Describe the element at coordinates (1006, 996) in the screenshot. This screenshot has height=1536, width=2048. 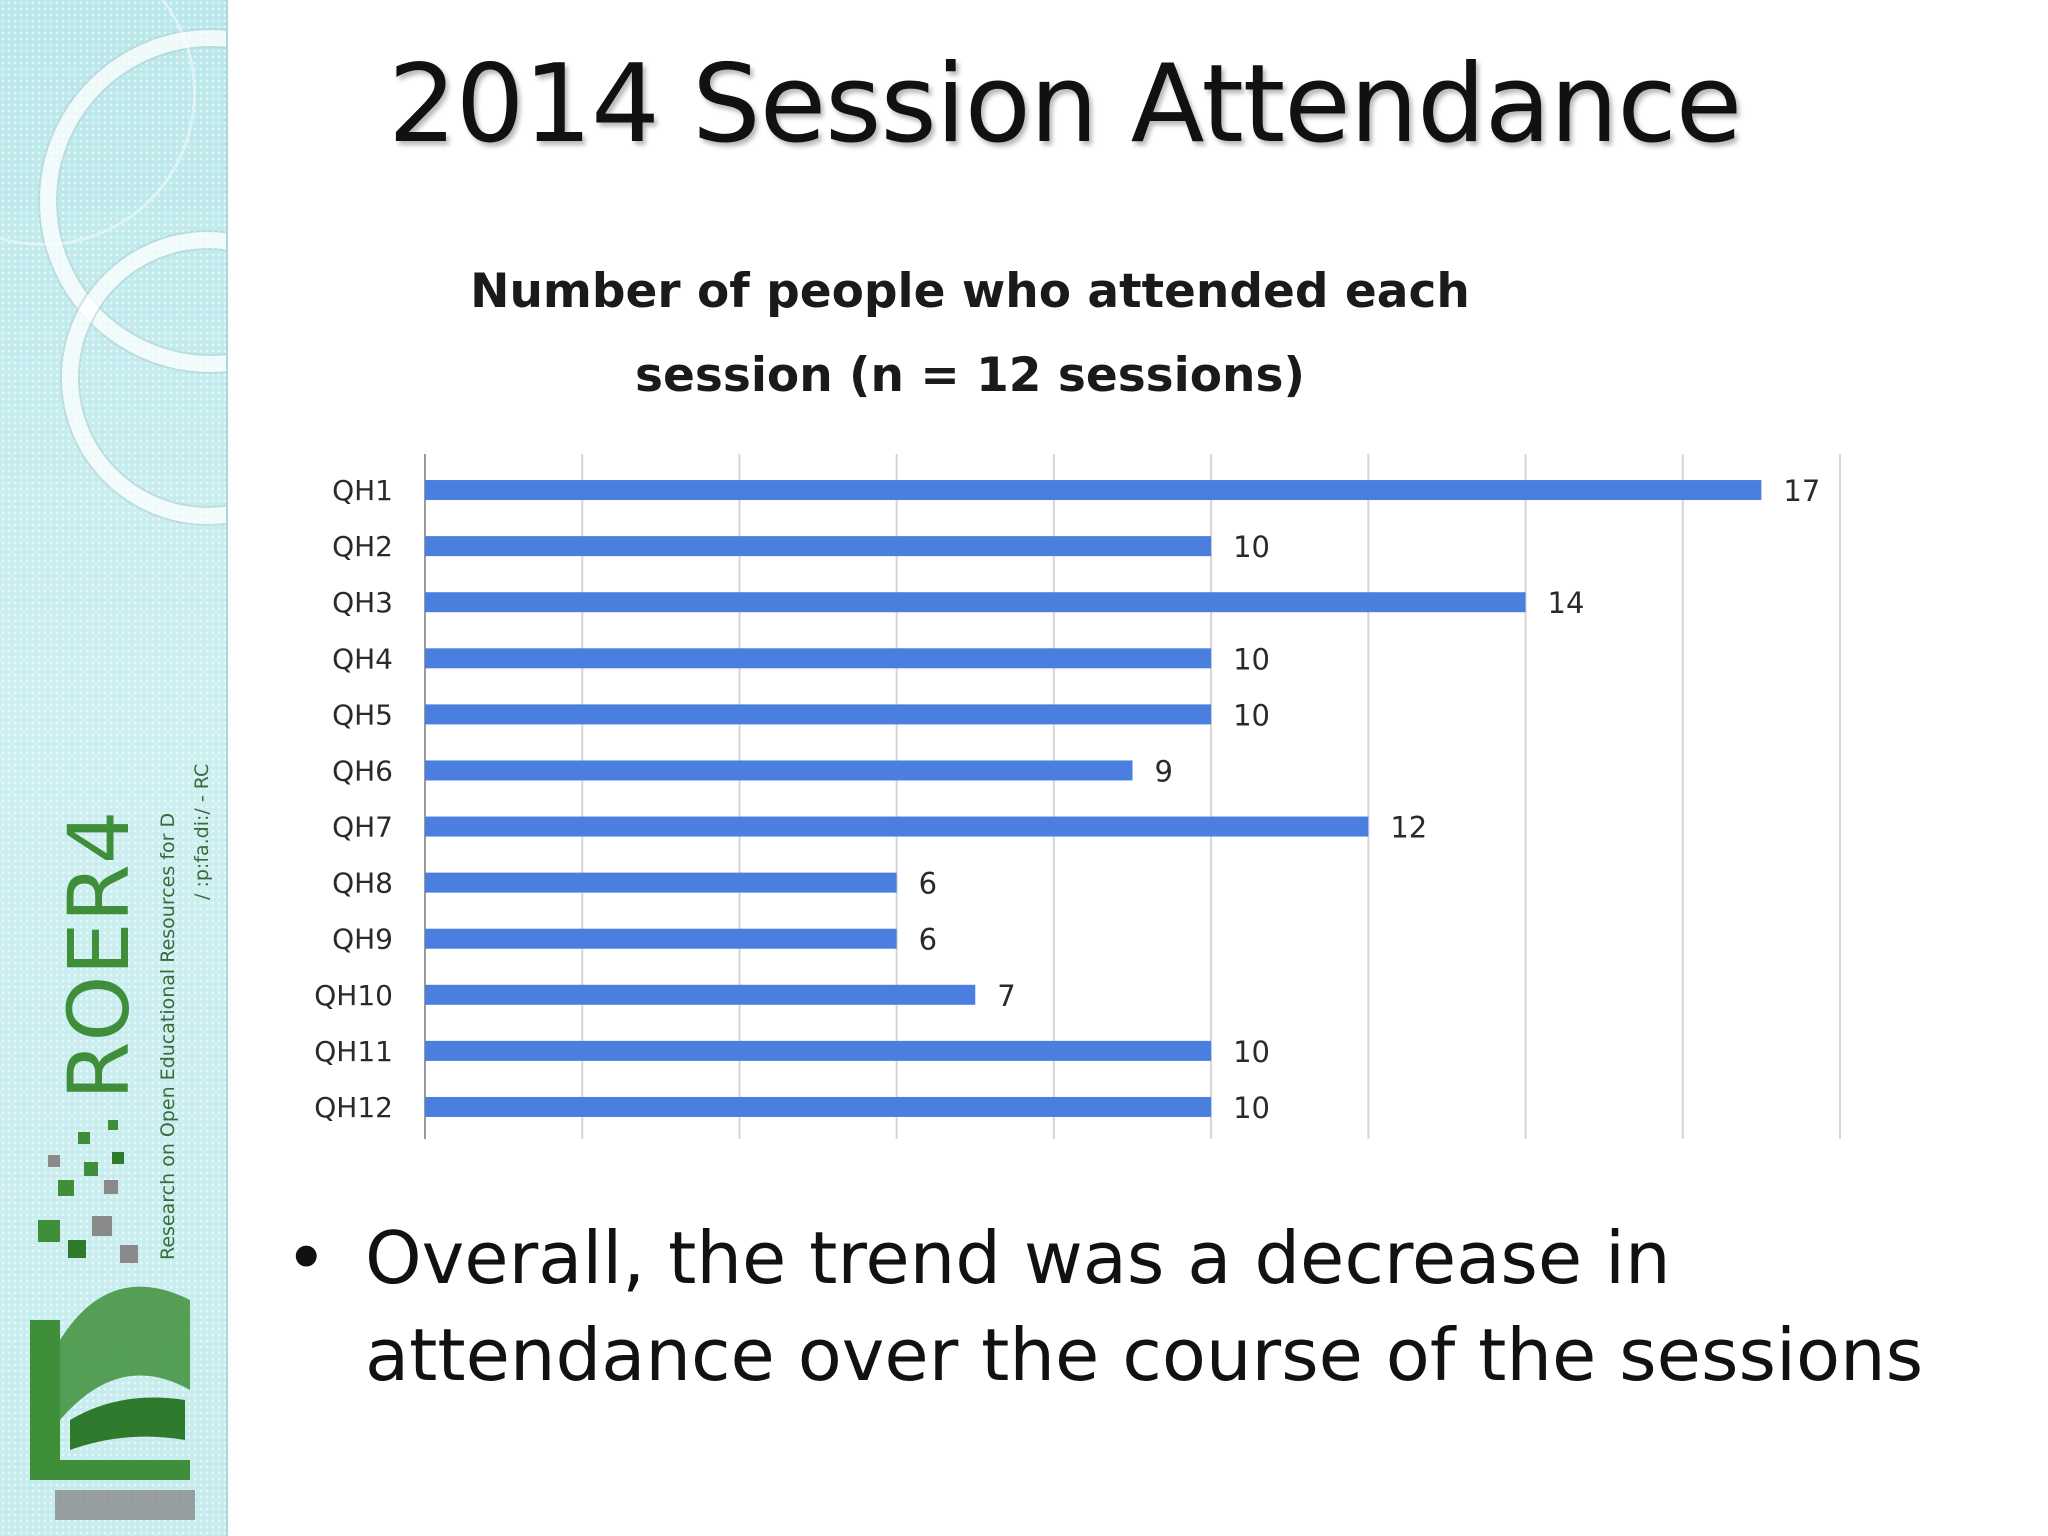
I see `data-label: 7` at that location.